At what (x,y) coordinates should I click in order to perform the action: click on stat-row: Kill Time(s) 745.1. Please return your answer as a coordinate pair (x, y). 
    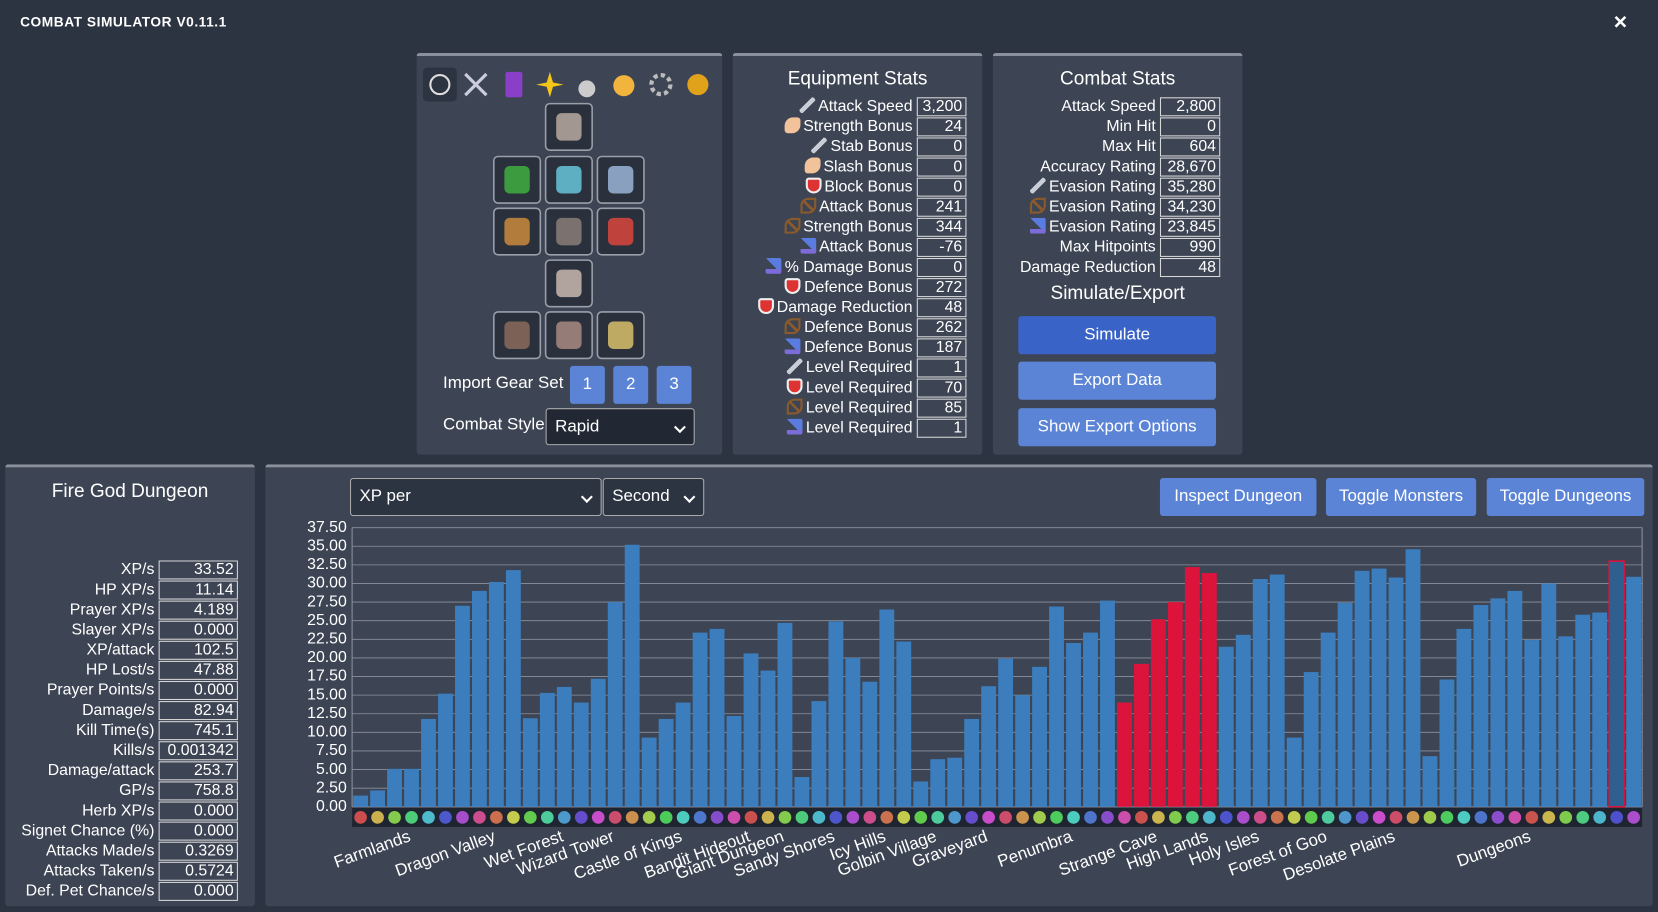
    Looking at the image, I should click on (119, 731).